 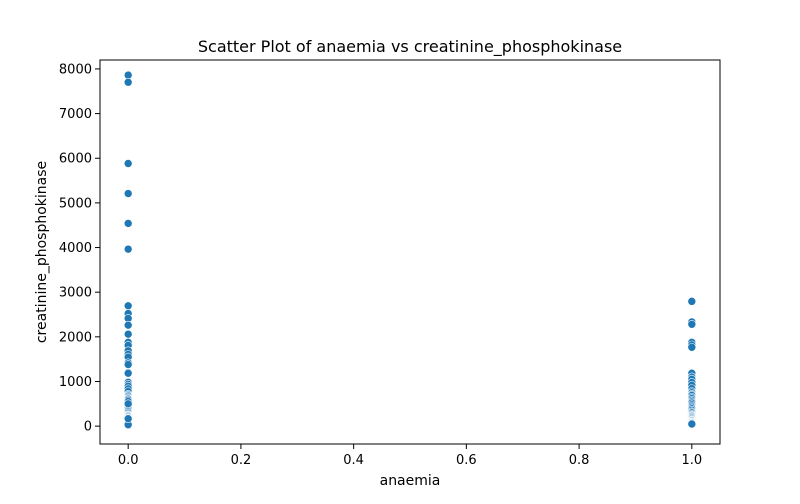 I want to click on y-tick-label: 4000, so click(x=75, y=248).